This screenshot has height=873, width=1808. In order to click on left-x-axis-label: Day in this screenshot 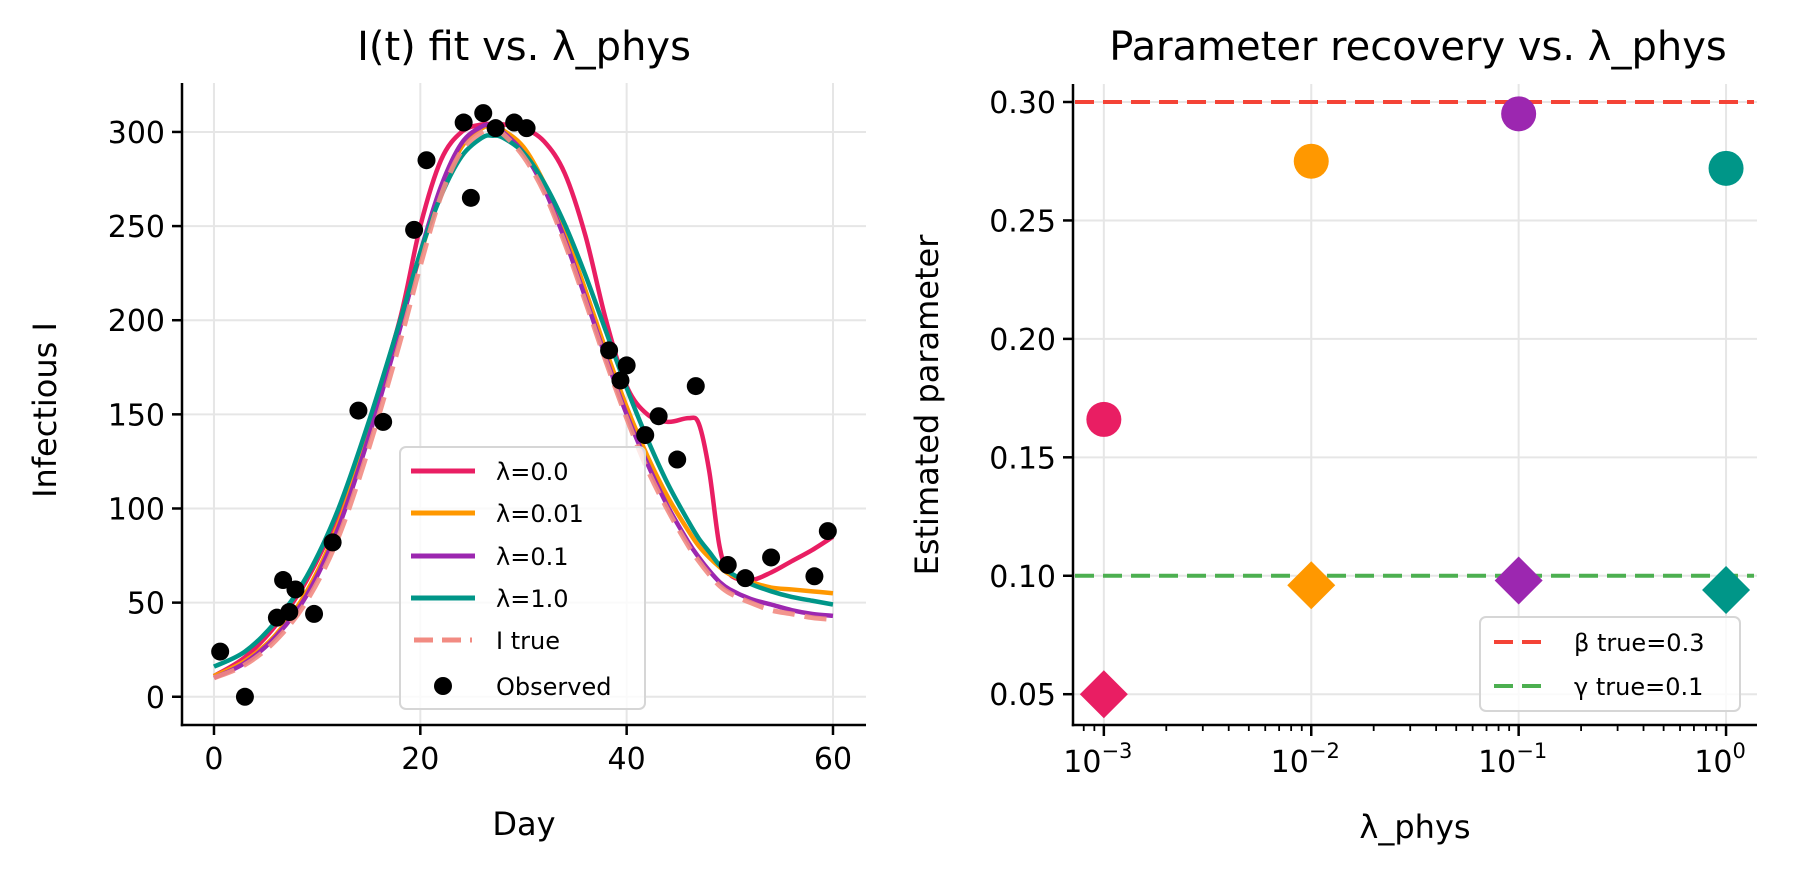, I will do `click(523, 824)`.